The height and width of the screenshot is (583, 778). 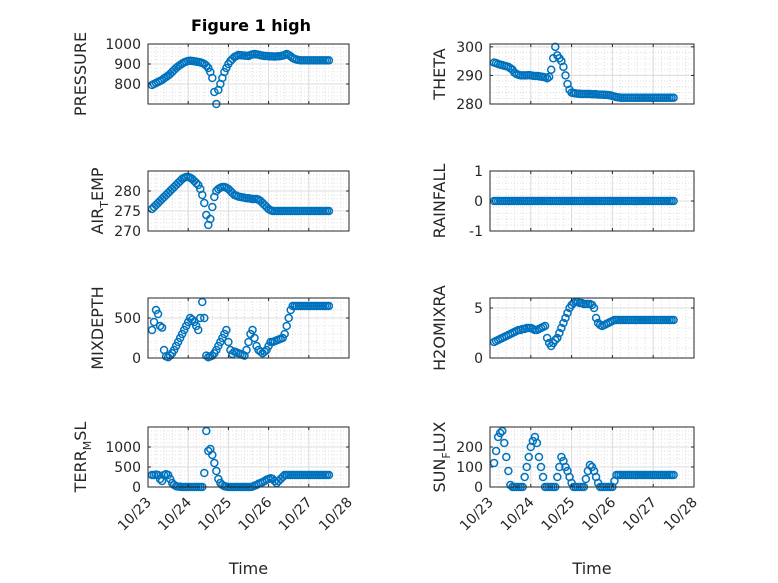 I want to click on y-axis-label: TERRMSL, so click(x=82, y=458).